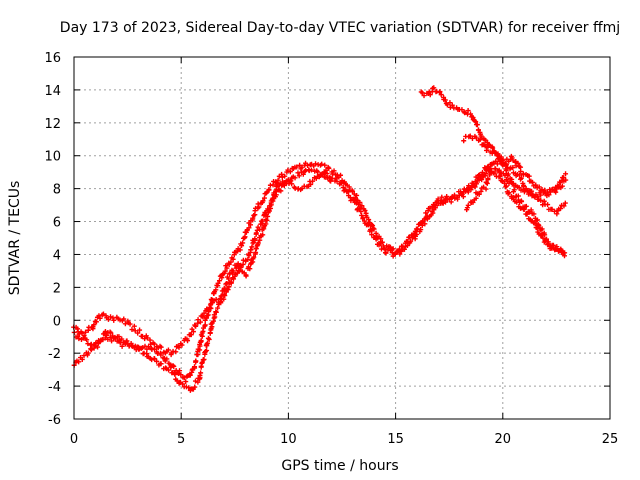  What do you see at coordinates (395, 439) in the screenshot?
I see `x-tick-label: 15` at bounding box center [395, 439].